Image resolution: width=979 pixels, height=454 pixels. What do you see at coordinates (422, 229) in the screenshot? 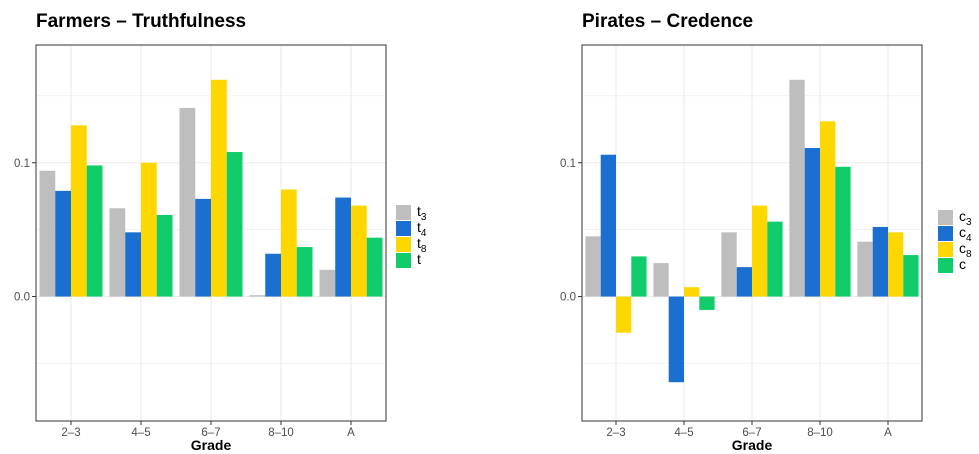
I see `legend-label: t4` at bounding box center [422, 229].